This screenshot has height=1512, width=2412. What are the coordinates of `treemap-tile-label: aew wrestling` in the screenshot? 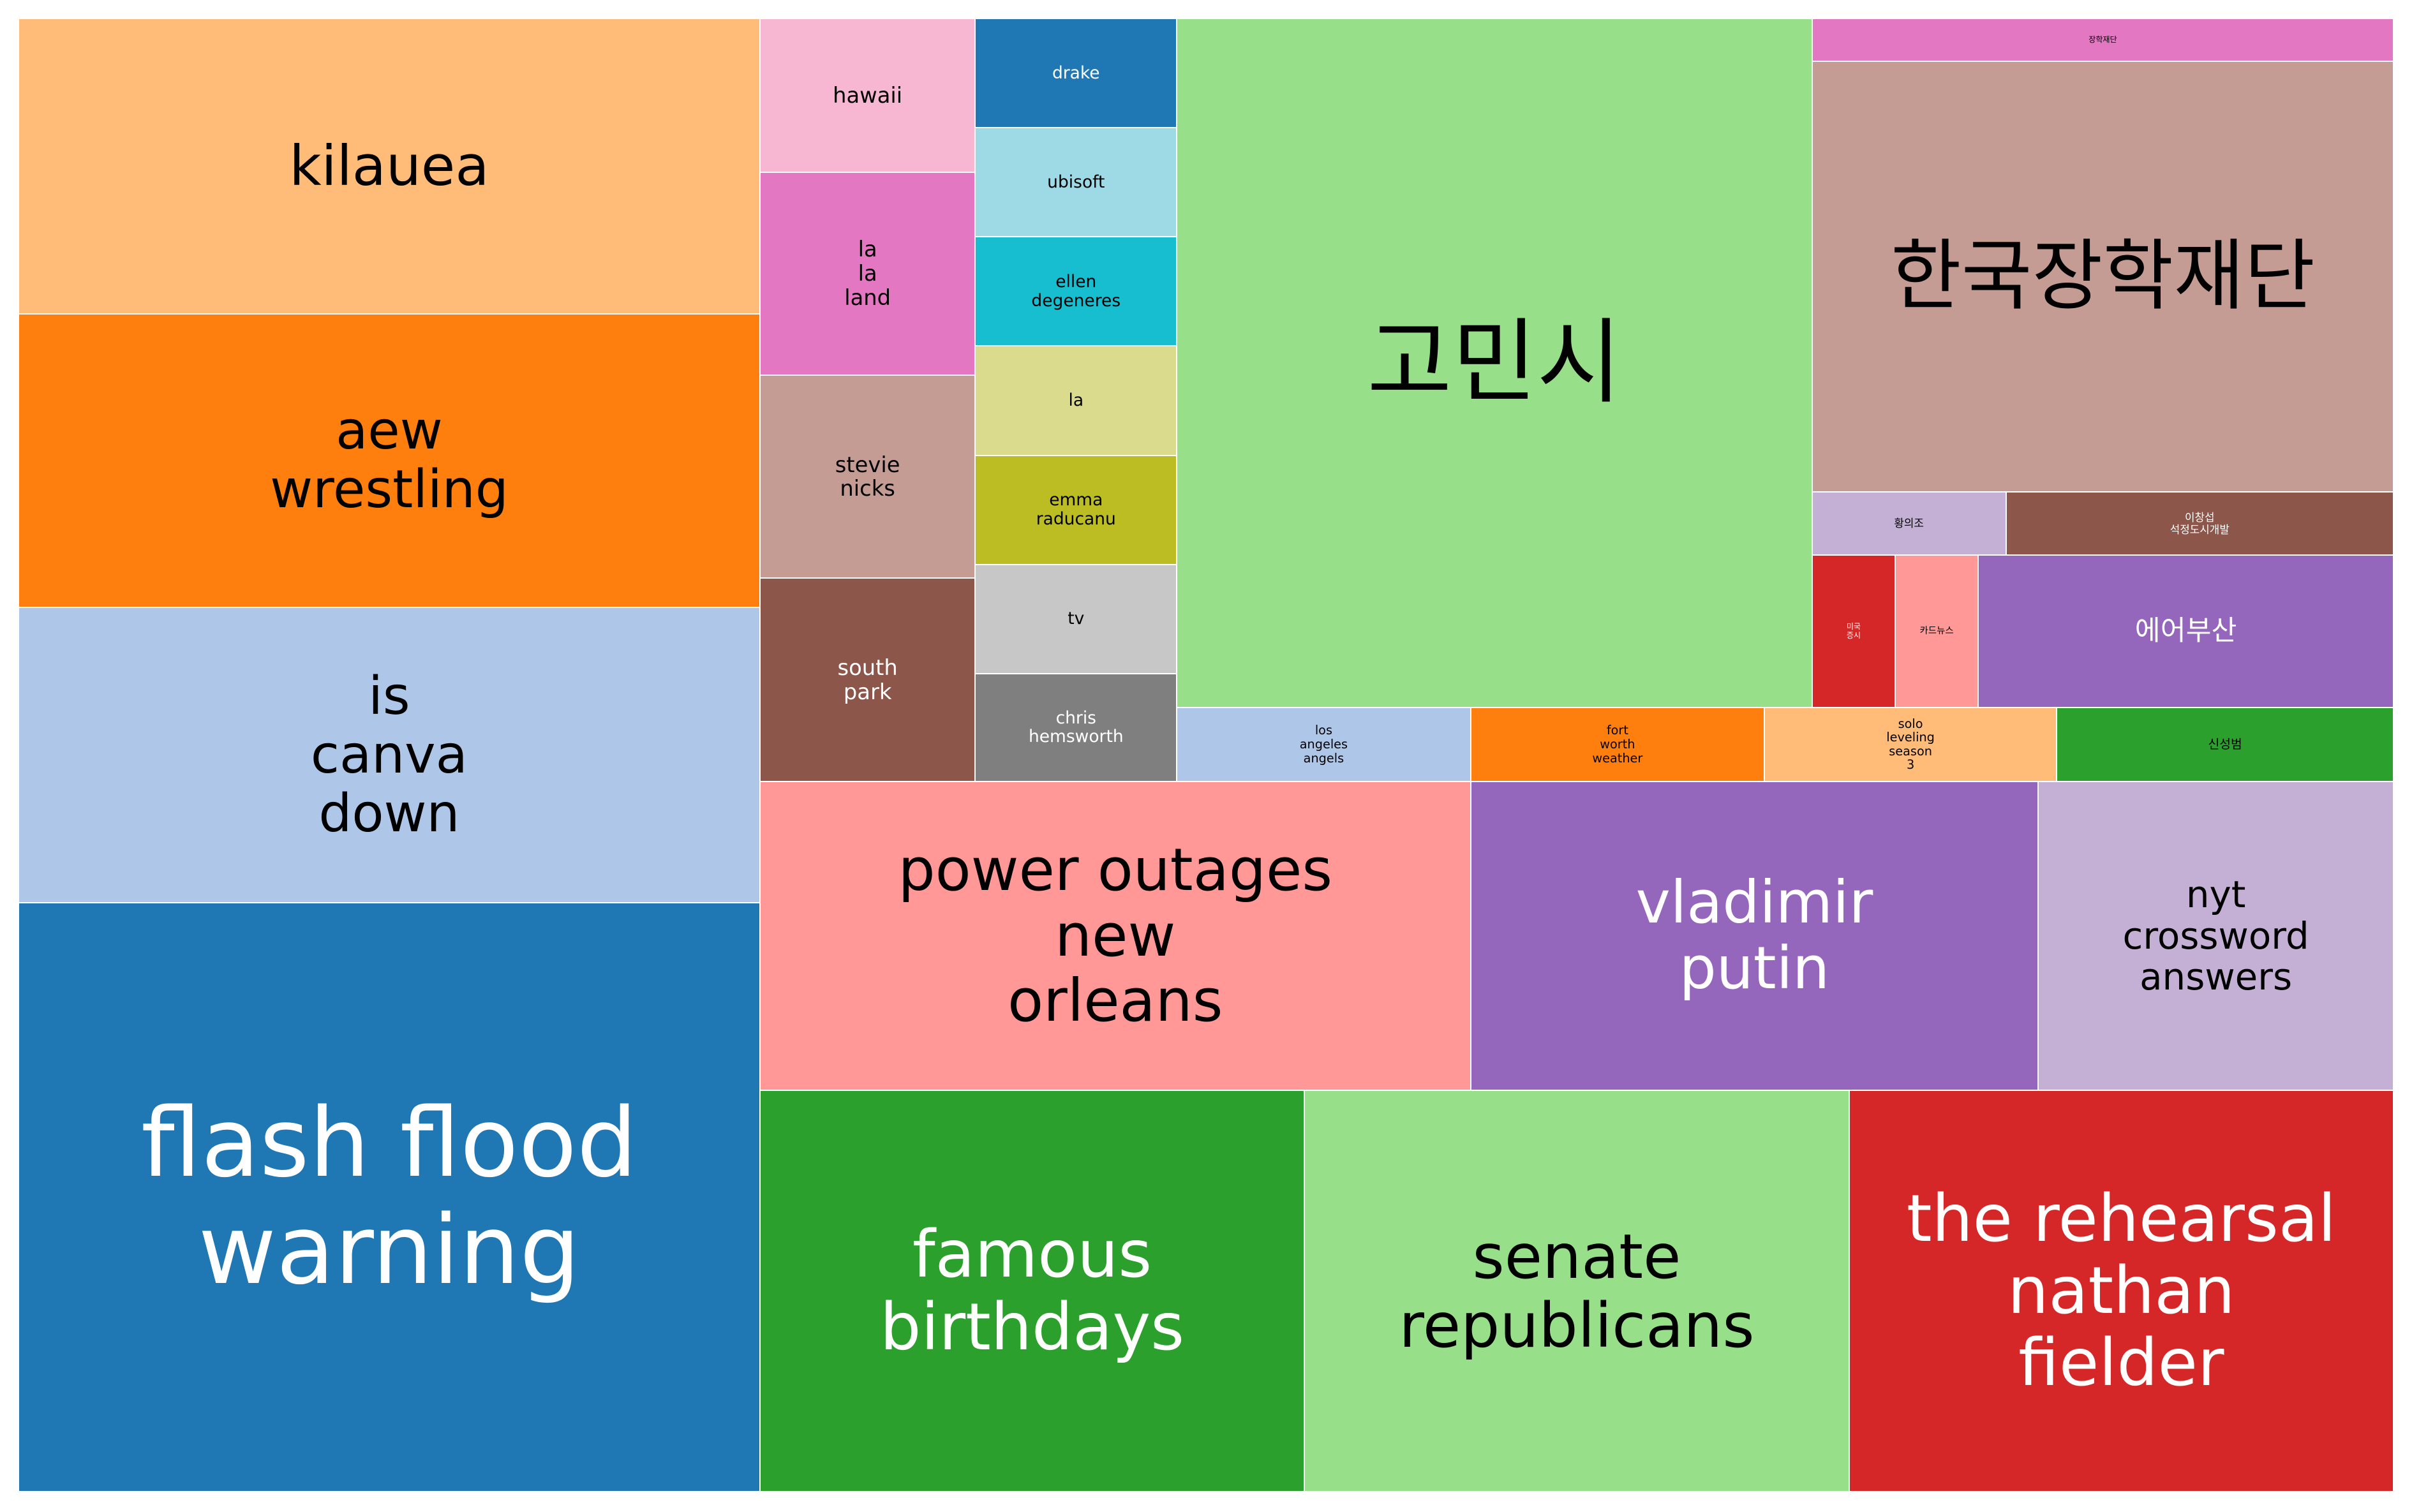 It's located at (389, 460).